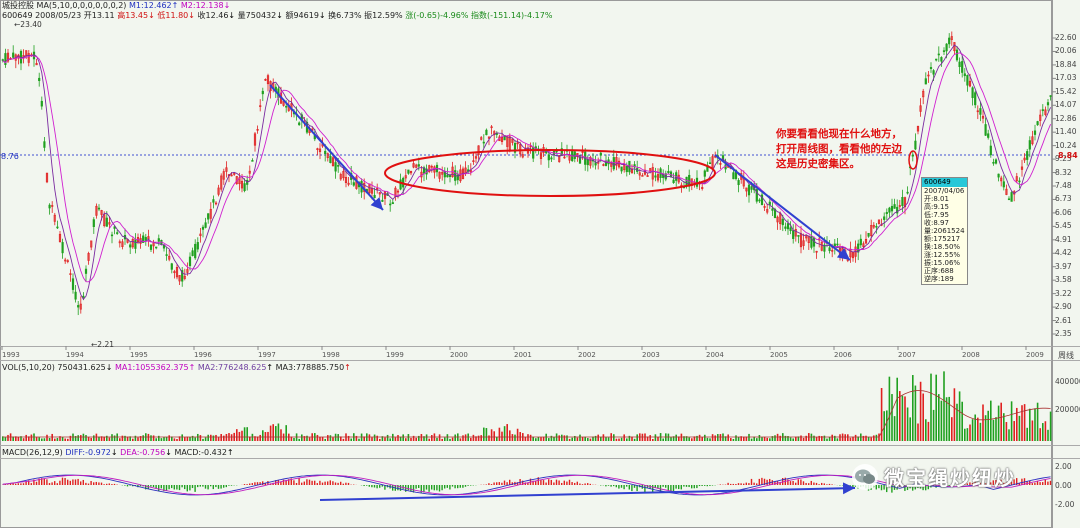 The height and width of the screenshot is (528, 1080). I want to click on period-unit-label: 周线, so click(1066, 355).